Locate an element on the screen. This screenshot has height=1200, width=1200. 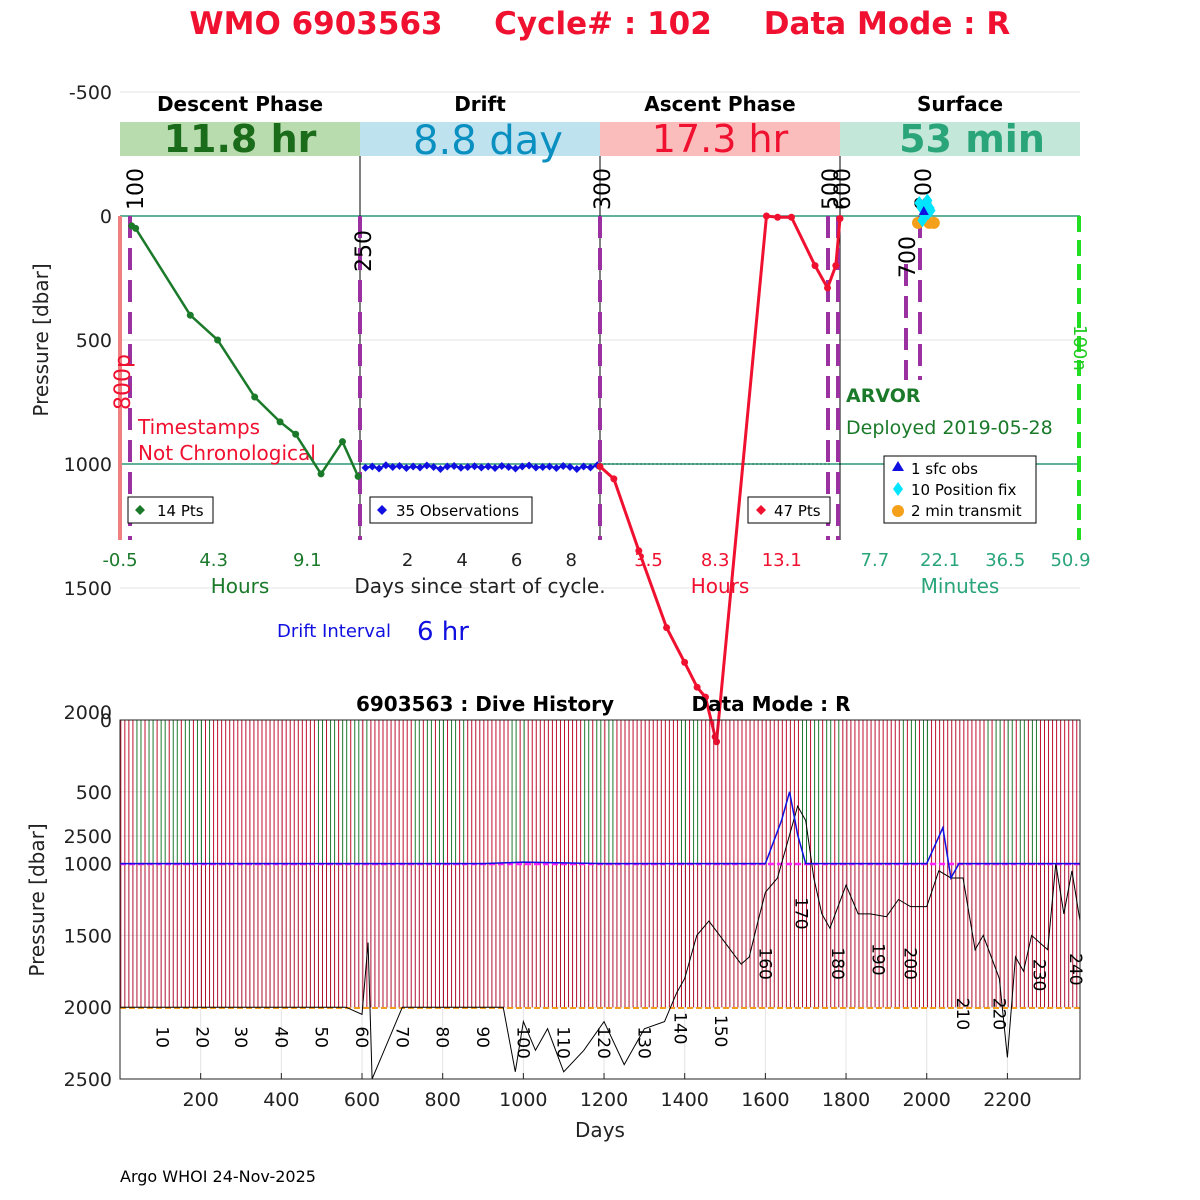
history-ytick-label: 1000 is located at coordinates (88, 865).